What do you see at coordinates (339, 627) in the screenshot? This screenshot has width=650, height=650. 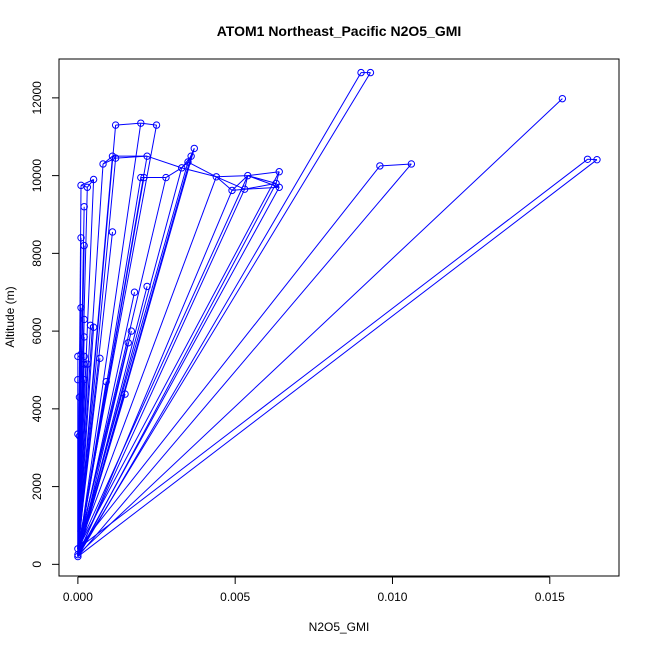 I see `x-axis-label: N2O5_GMI` at bounding box center [339, 627].